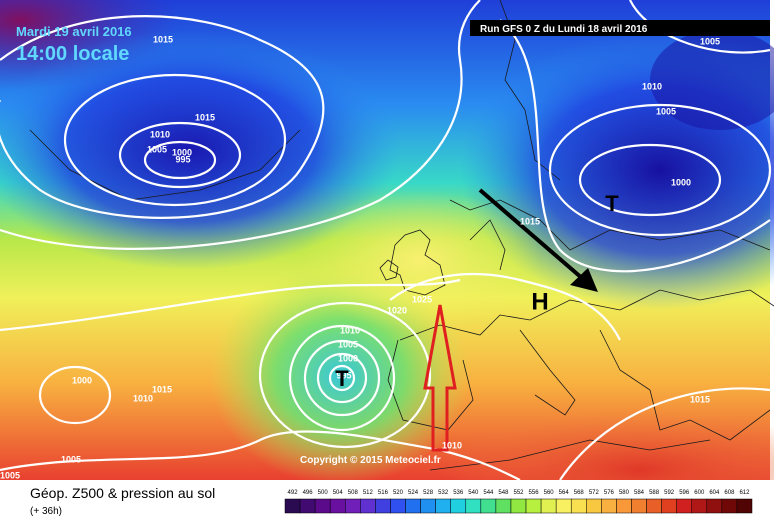  What do you see at coordinates (609, 493) in the screenshot?
I see `legend-label: 576` at bounding box center [609, 493].